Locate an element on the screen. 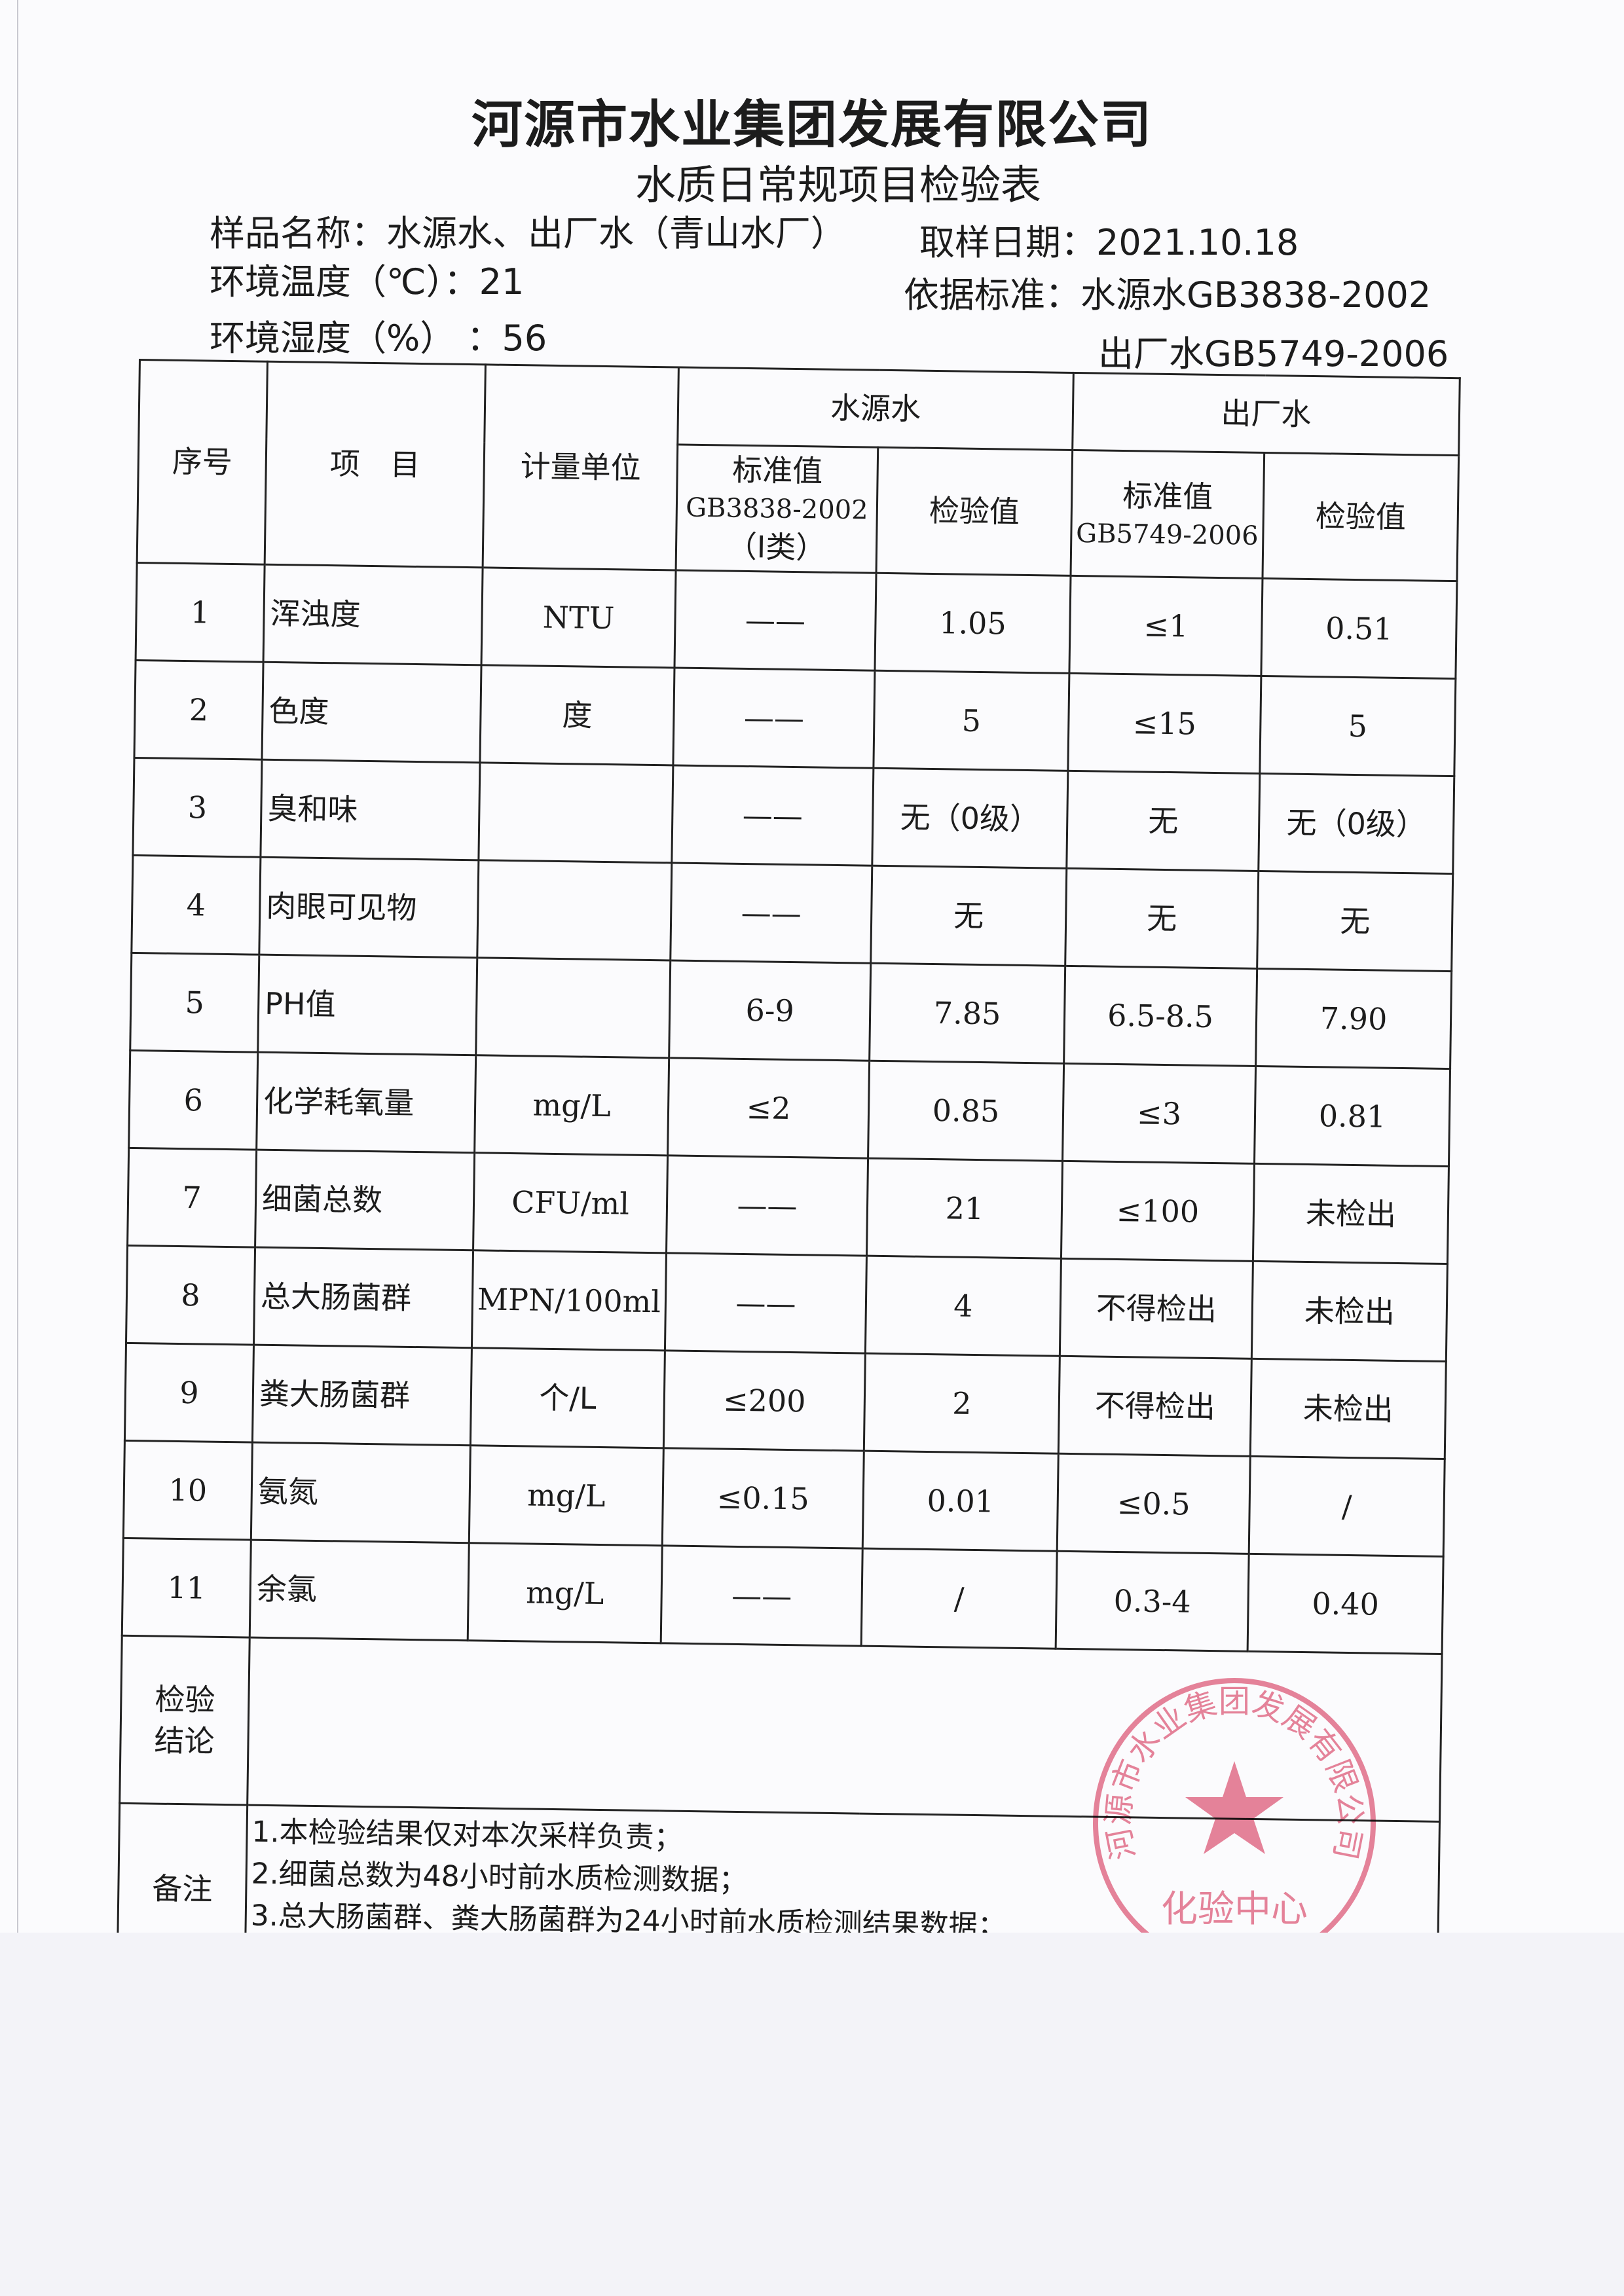 The image size is (1624, 2296). conclusion-label: 检验 结论 is located at coordinates (184, 1720).